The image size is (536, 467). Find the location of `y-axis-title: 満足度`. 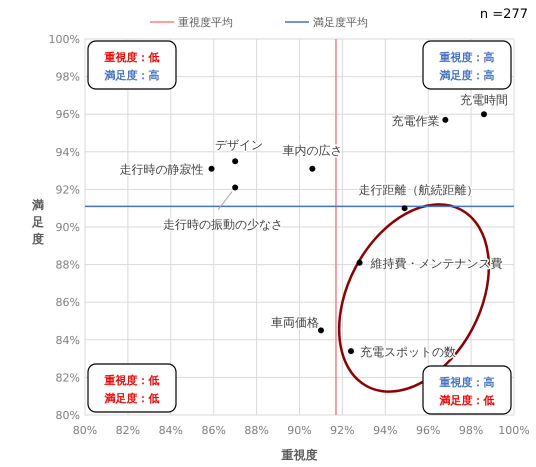

y-axis-title: 満足度 is located at coordinates (37, 222).